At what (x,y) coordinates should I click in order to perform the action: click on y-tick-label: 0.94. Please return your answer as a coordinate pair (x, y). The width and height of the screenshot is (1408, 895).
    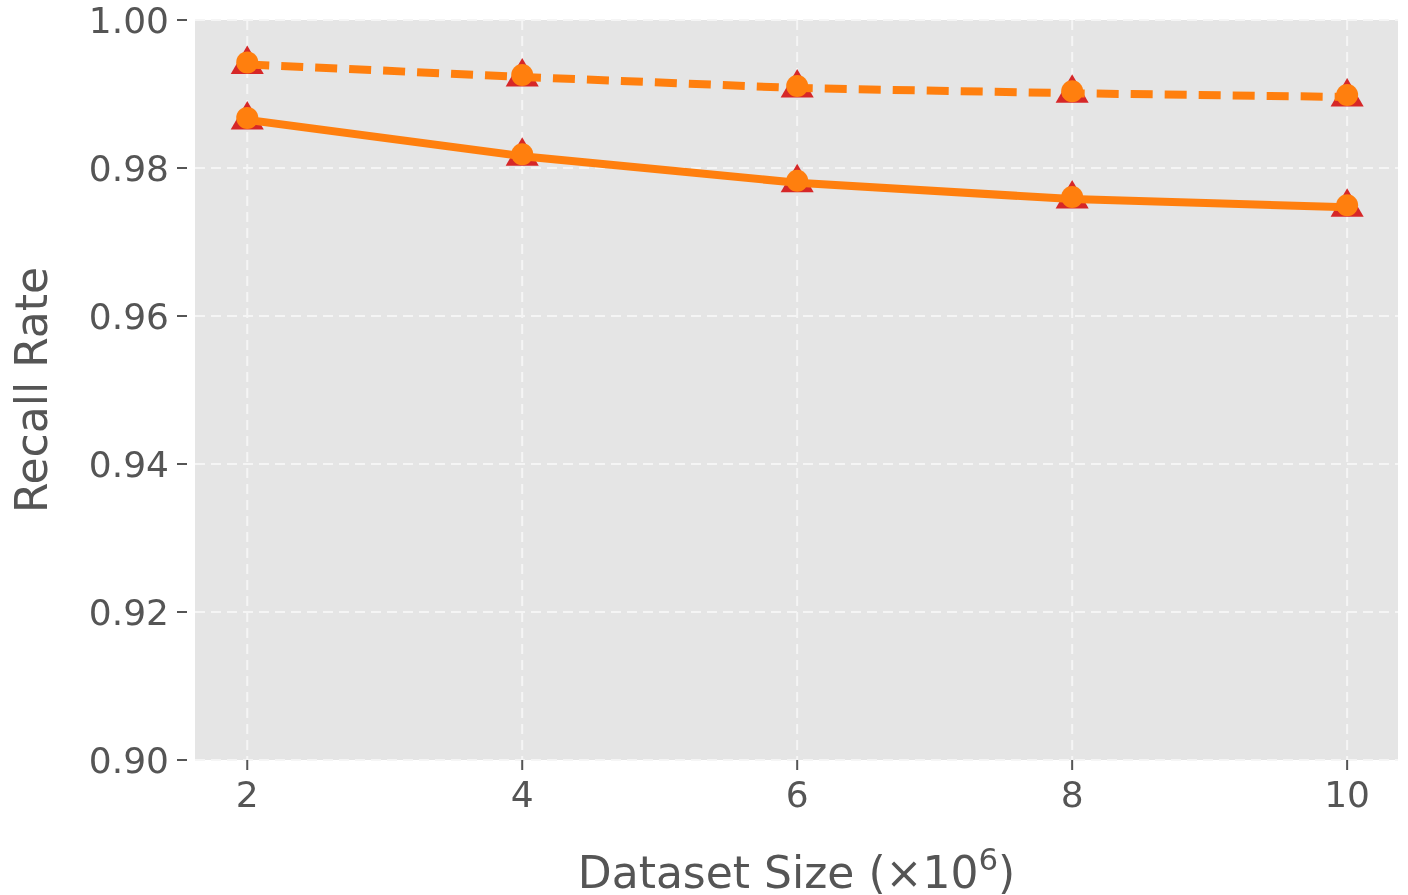
    Looking at the image, I should click on (128, 464).